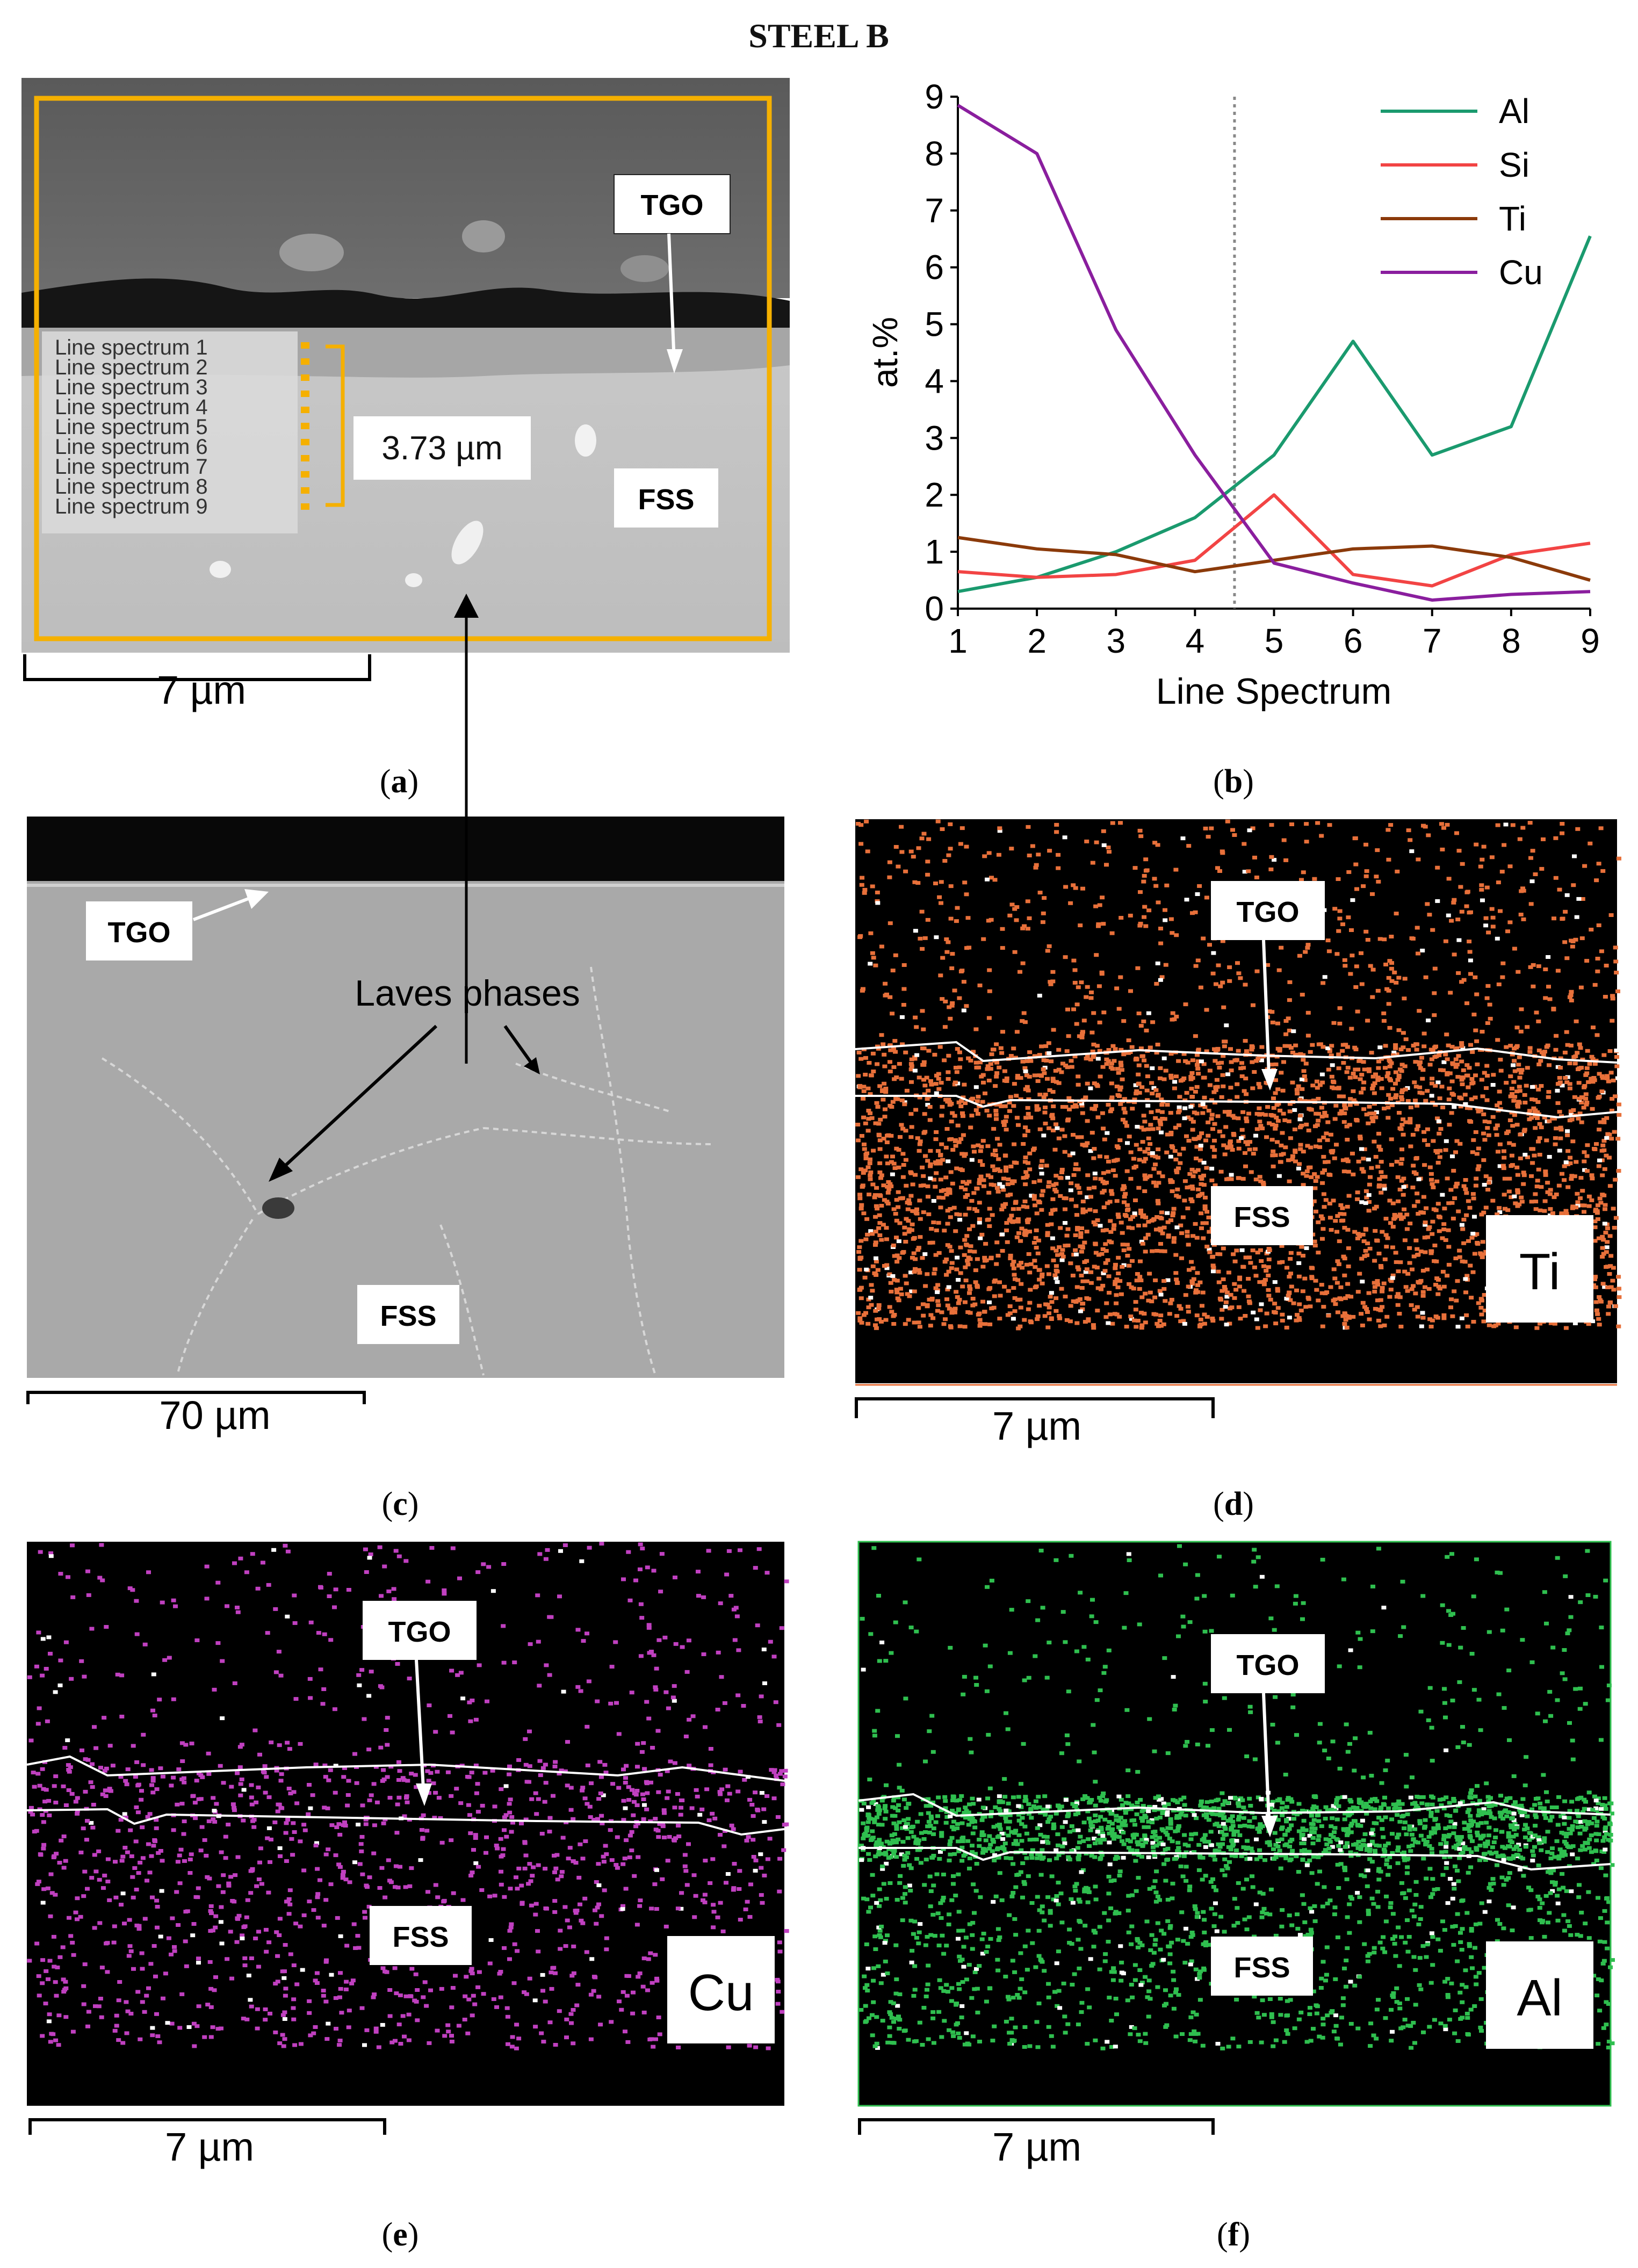 Image resolution: width=1638 pixels, height=2268 pixels. I want to click on x-tick-label: 3, so click(1115, 641).